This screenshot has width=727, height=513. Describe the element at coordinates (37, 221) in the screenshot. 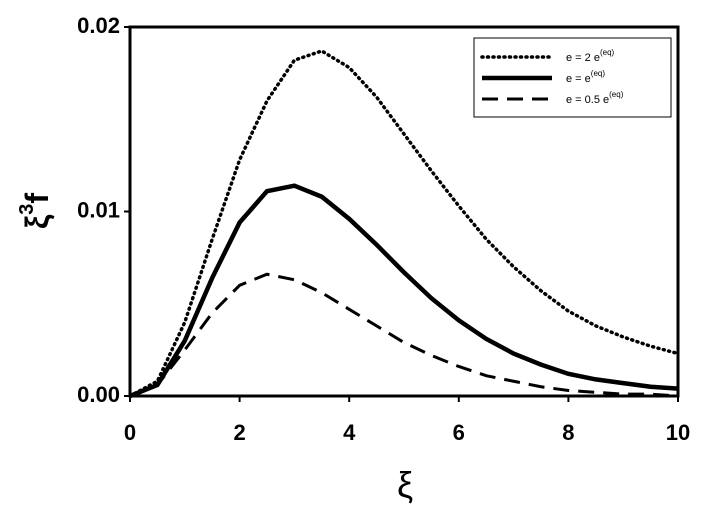

I see `y-label-base: ξ` at that location.